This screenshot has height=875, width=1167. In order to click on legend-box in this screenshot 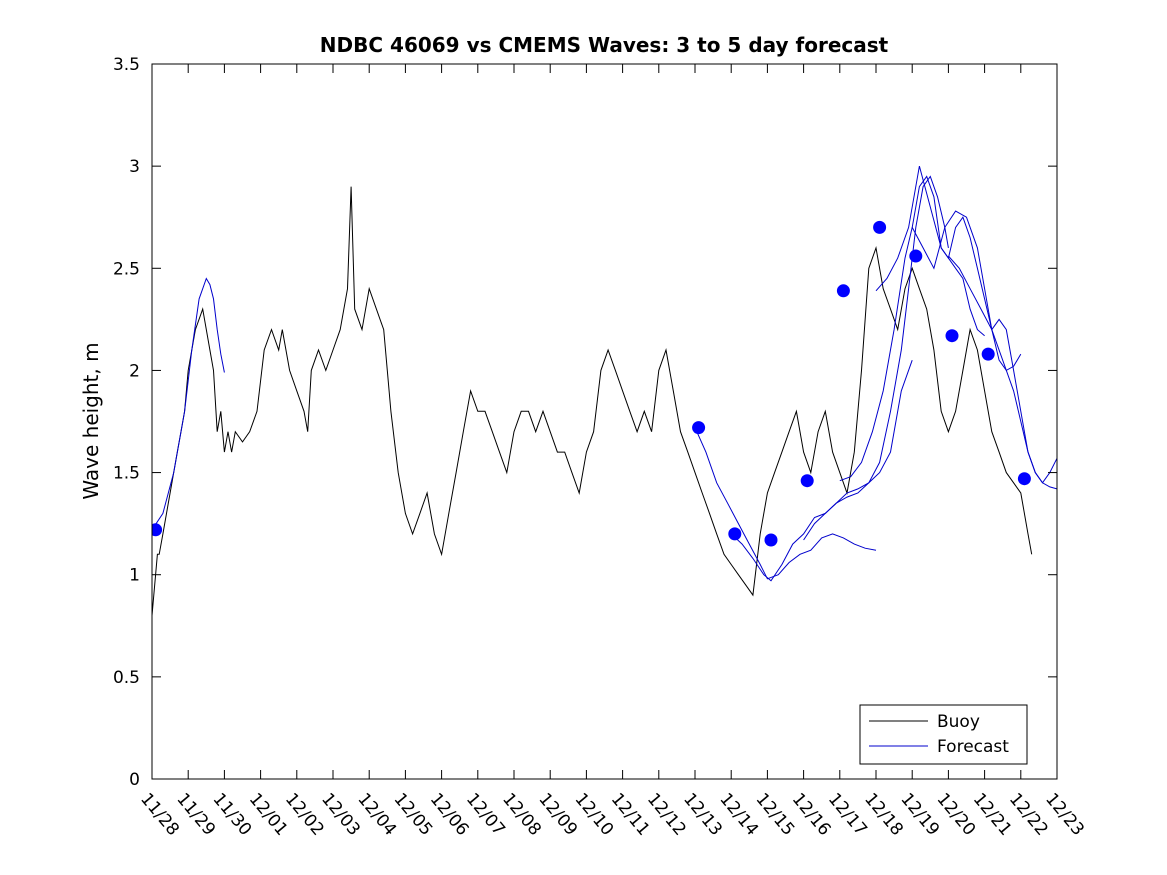, I will do `click(943, 734)`.